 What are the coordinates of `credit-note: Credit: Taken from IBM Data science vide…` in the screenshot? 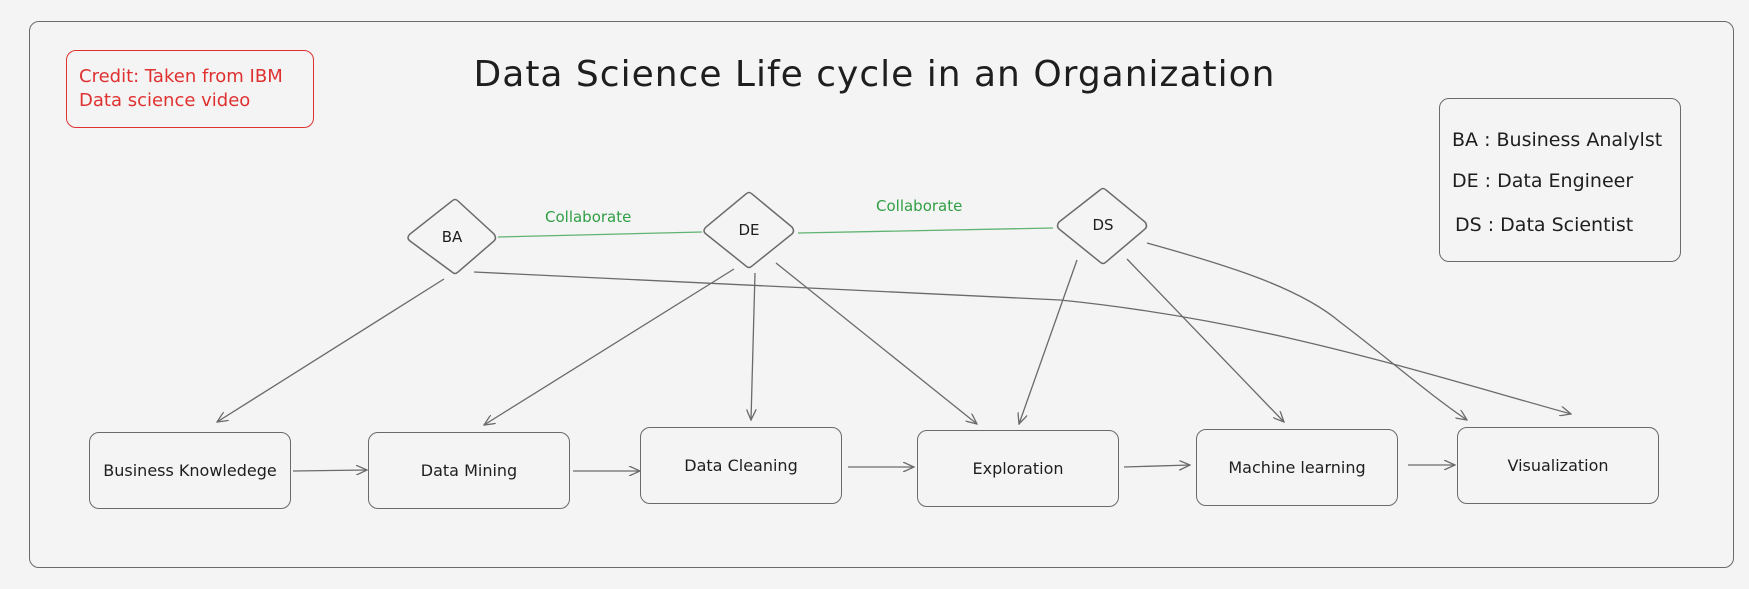 It's located at (190, 89).